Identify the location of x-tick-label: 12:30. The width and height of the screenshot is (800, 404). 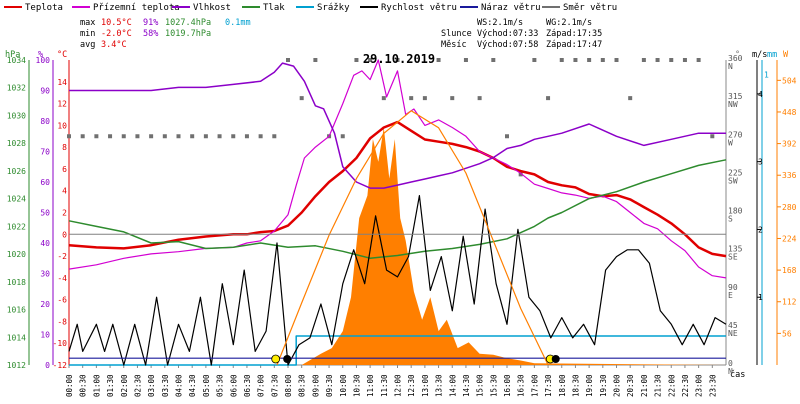
(411, 385).